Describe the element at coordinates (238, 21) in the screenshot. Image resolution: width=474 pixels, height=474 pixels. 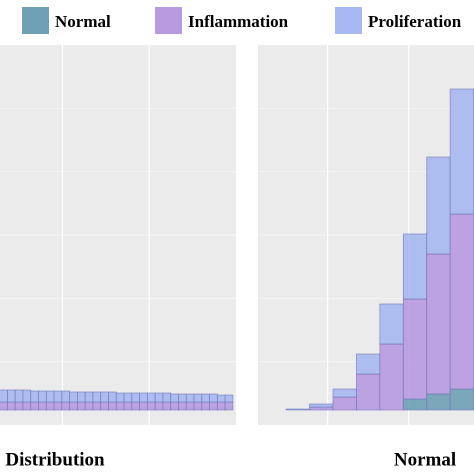
I see `legend-label: Inflammation` at that location.